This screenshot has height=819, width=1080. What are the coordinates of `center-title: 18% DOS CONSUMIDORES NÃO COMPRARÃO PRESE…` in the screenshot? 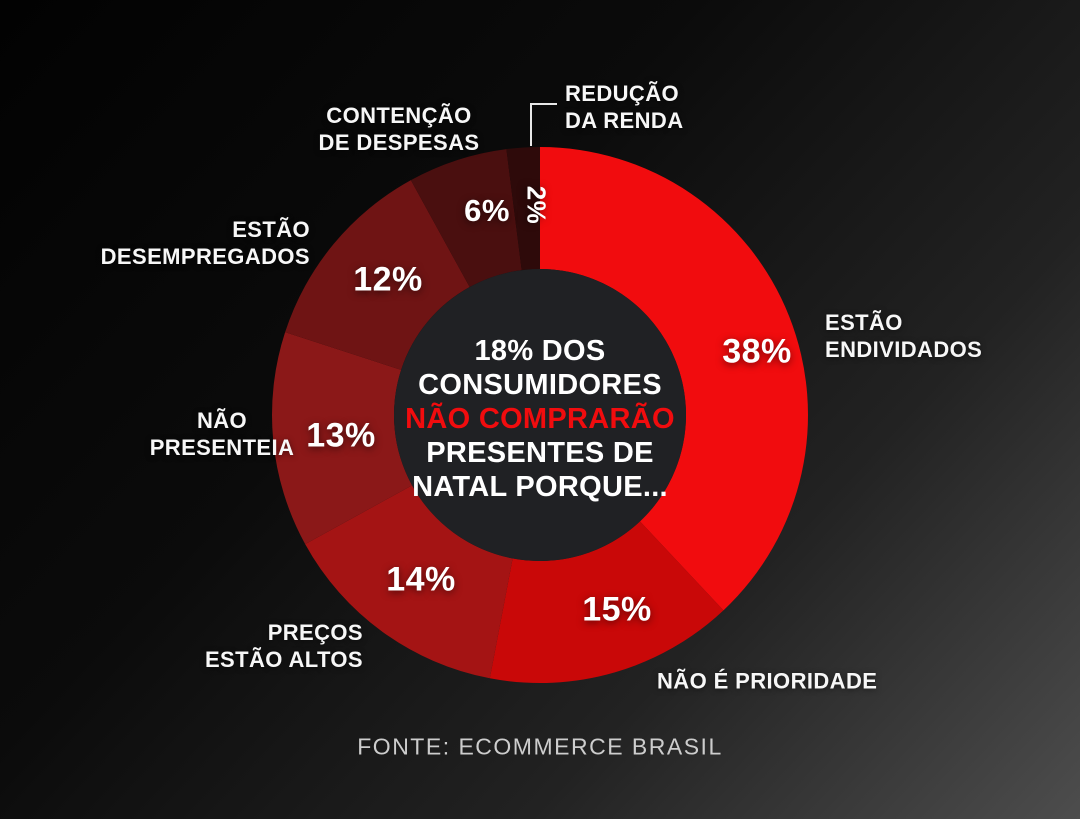 It's located at (540, 419).